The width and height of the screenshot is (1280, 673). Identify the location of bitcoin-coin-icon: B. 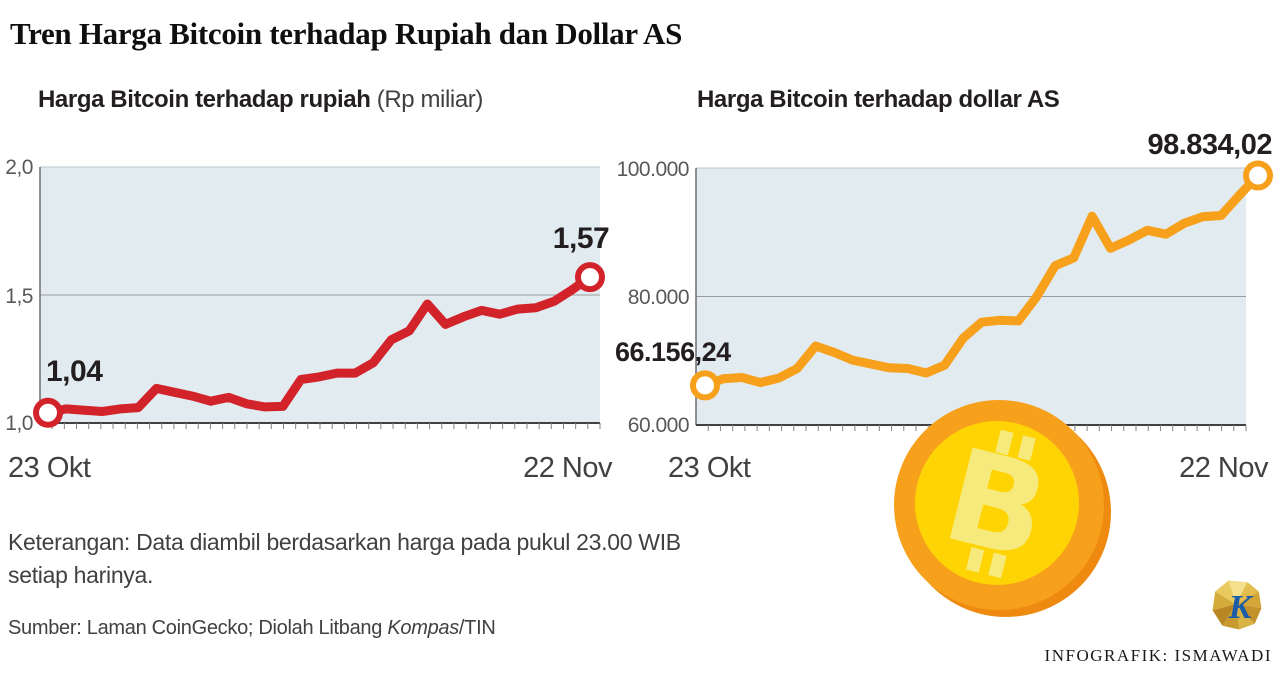
(1002, 508).